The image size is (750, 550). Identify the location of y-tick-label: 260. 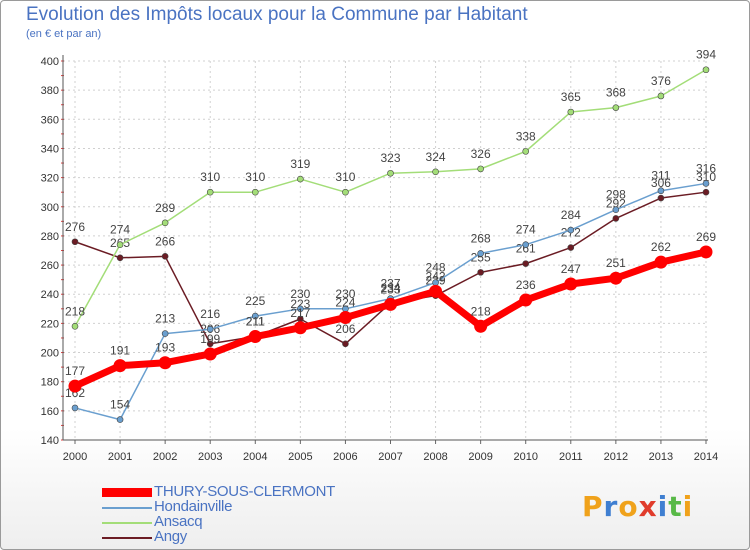
(50, 266).